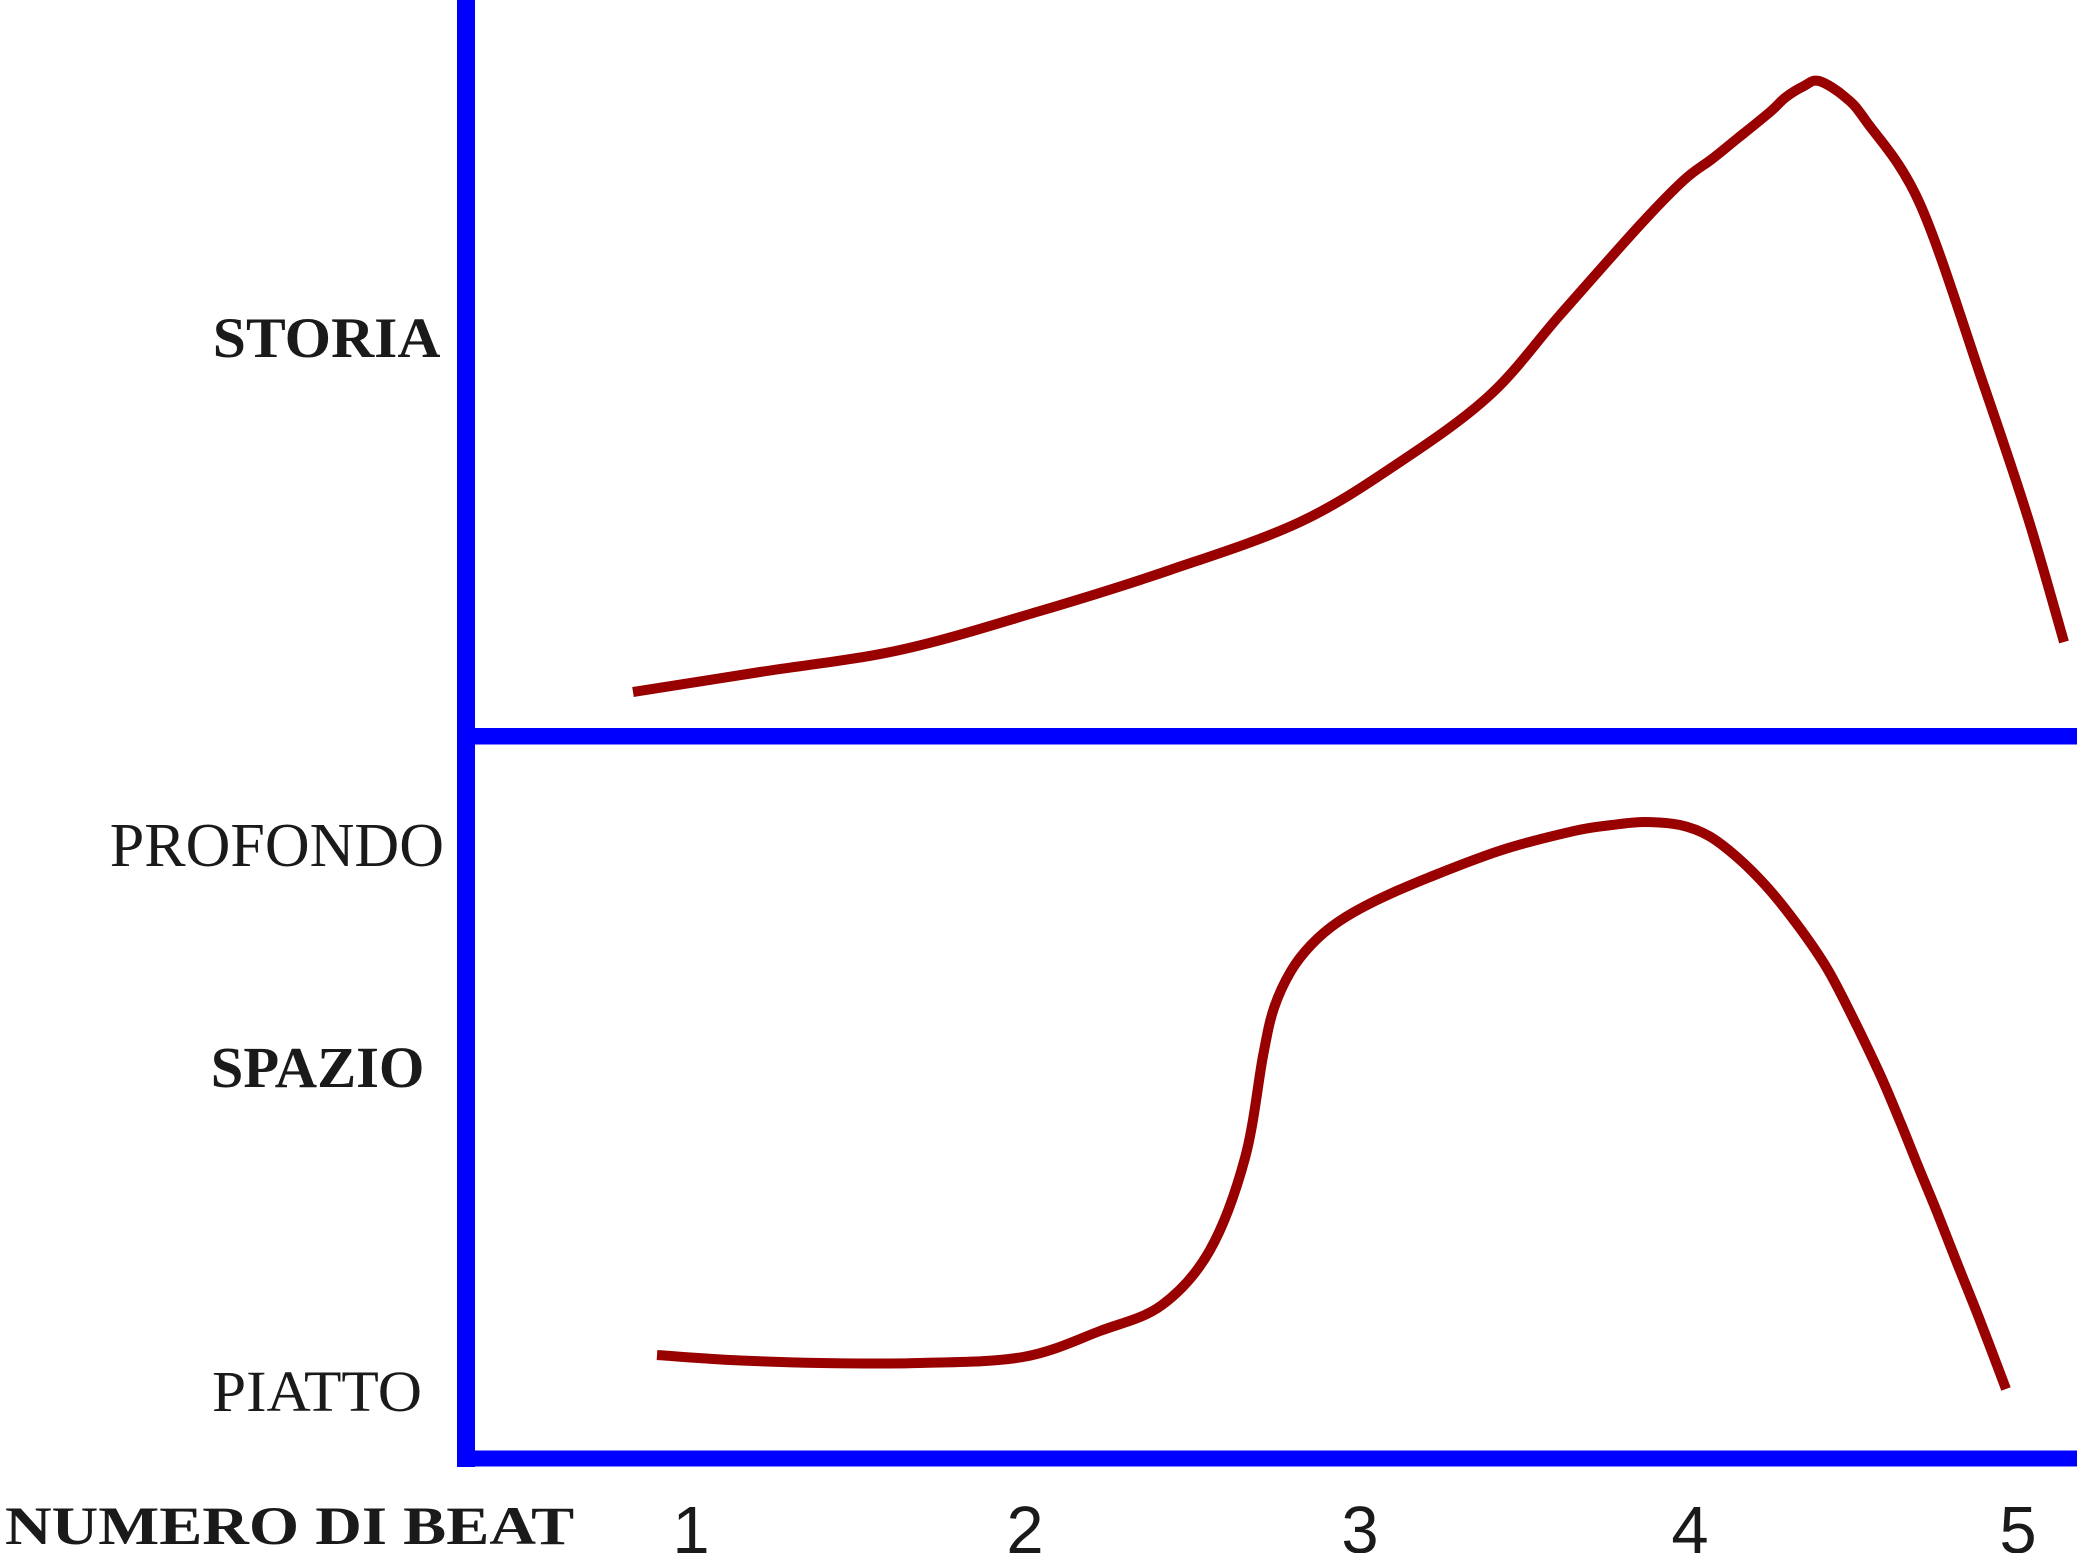 Image resolution: width=2079 pixels, height=1553 pixels. I want to click on svg-text: 3, so click(1359, 1523).